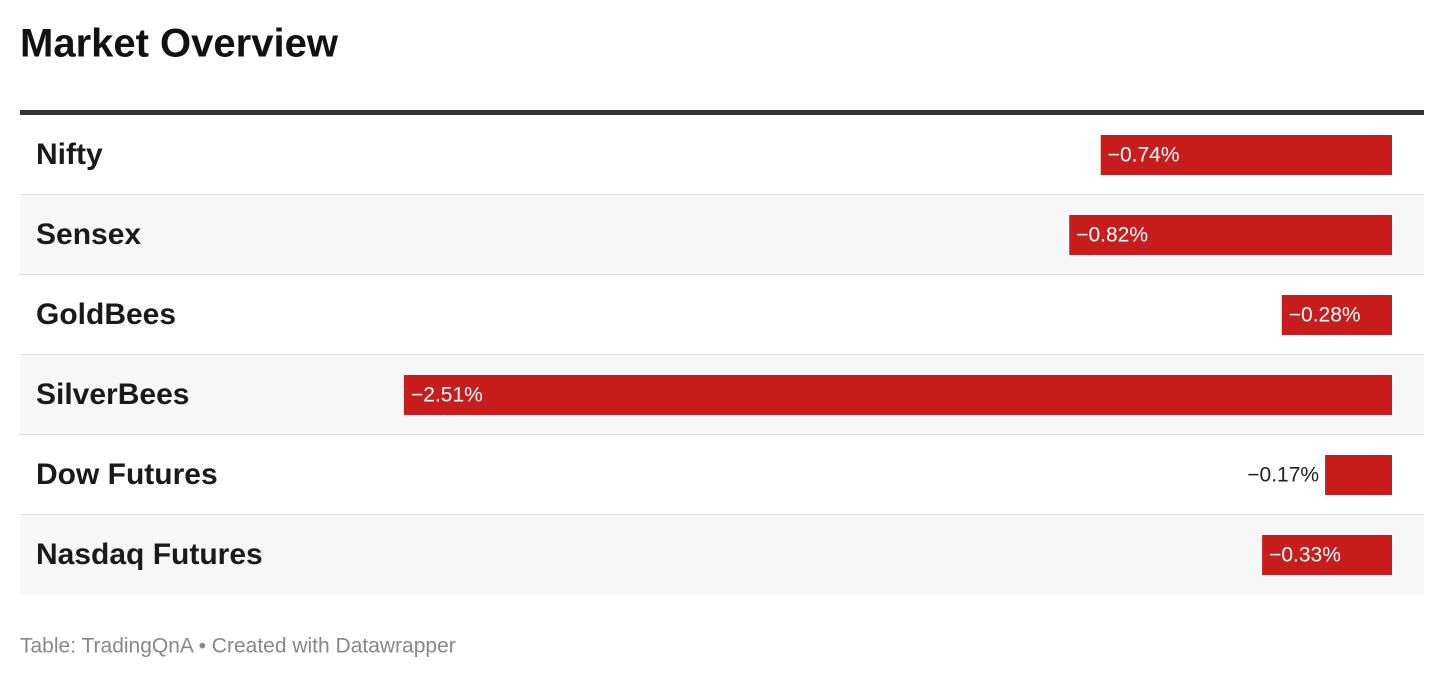  Describe the element at coordinates (69, 154) in the screenshot. I see `row-name: Nifty` at that location.